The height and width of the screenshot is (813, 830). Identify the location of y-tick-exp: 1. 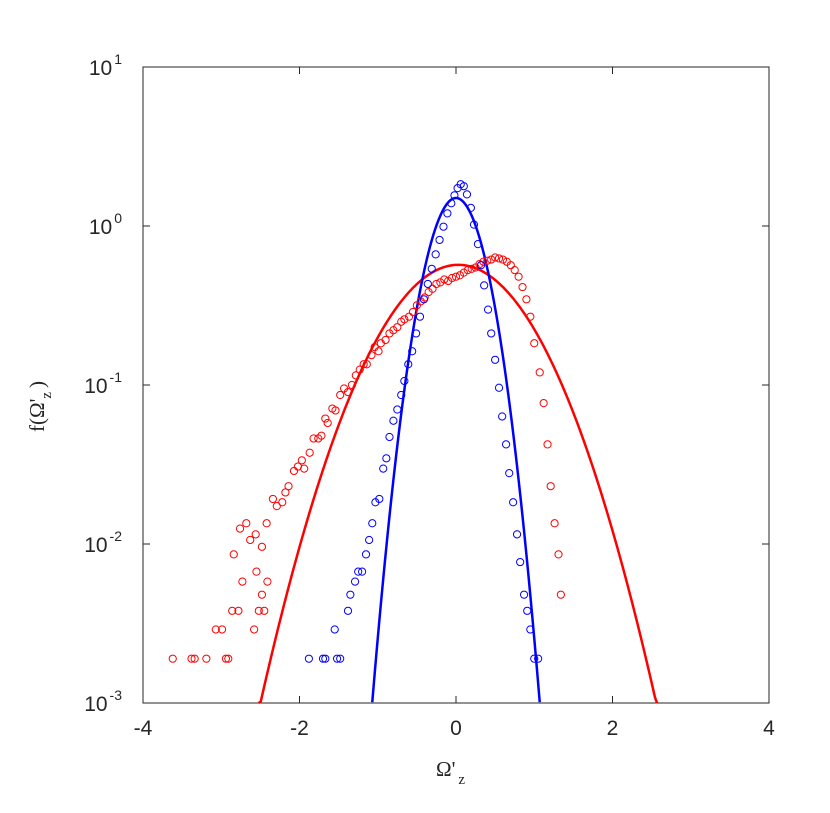
(118, 59).